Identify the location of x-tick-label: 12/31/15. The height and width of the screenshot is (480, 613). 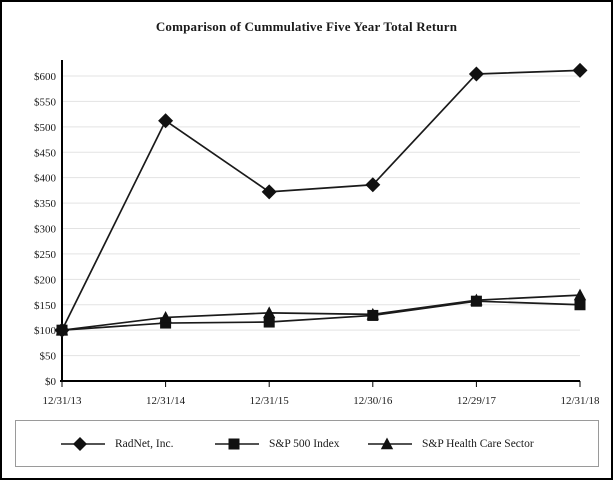
(270, 401).